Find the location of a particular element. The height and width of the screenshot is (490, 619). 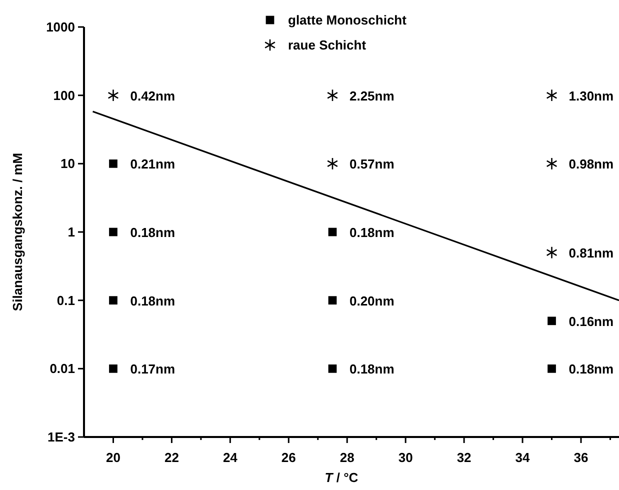

x-tick-label: 32 is located at coordinates (464, 457).